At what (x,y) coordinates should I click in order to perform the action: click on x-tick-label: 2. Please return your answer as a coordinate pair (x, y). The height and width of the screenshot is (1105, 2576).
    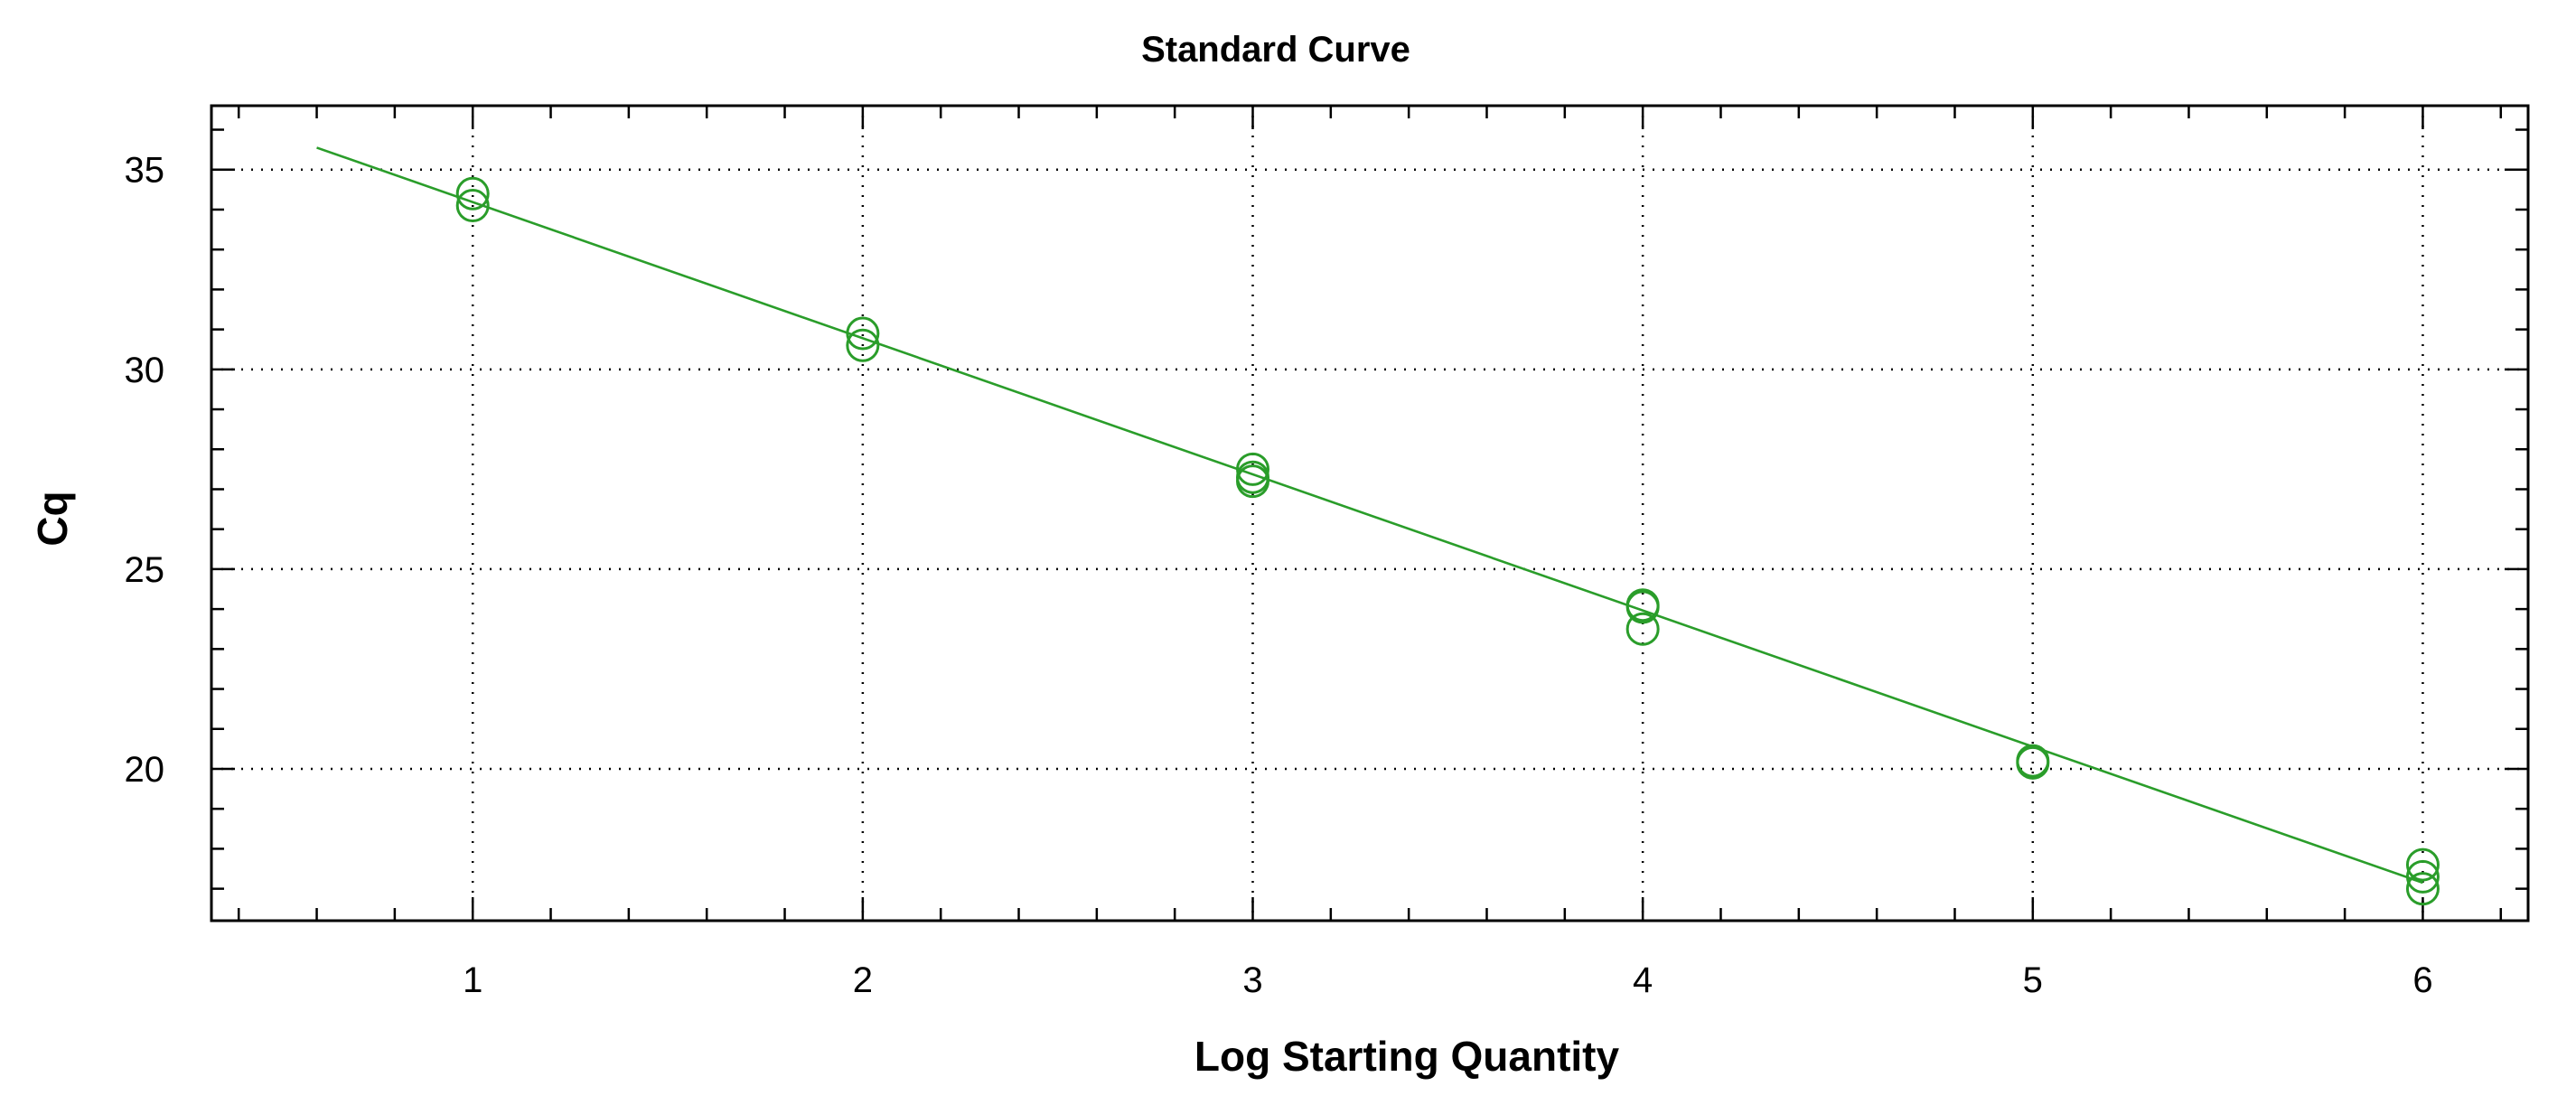
    Looking at the image, I should click on (863, 980).